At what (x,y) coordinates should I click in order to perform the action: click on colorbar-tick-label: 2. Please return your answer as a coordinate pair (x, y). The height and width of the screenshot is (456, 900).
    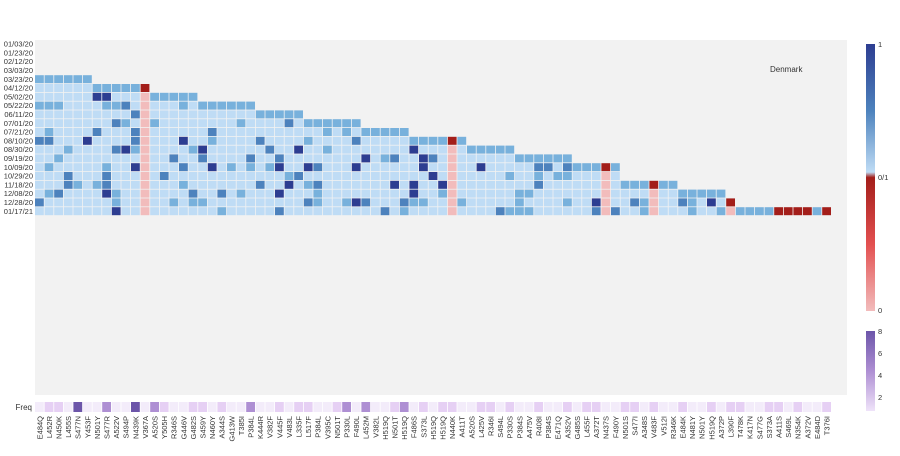
    Looking at the image, I should click on (880, 397).